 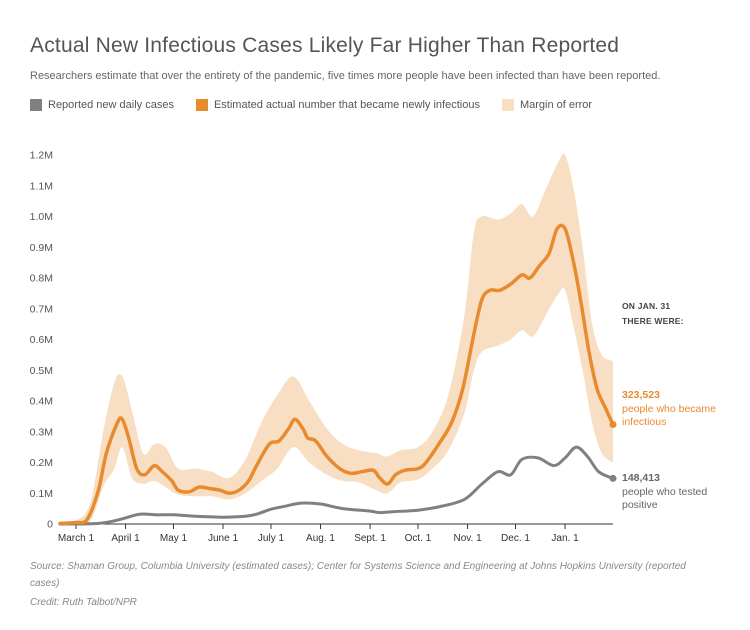 What do you see at coordinates (641, 395) in the screenshot?
I see `annotation-estimated-value: 323,523` at bounding box center [641, 395].